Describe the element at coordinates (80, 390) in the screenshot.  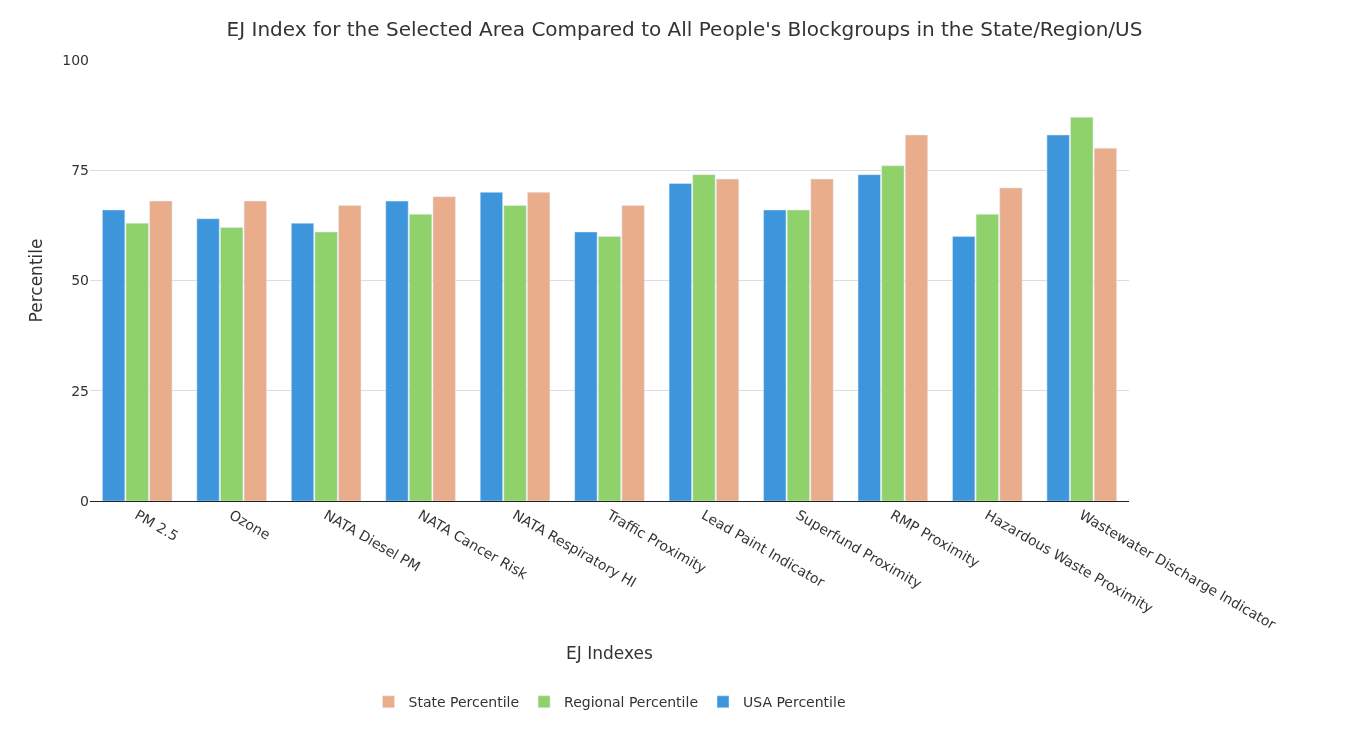
I see `y-tick-label: 25` at that location.